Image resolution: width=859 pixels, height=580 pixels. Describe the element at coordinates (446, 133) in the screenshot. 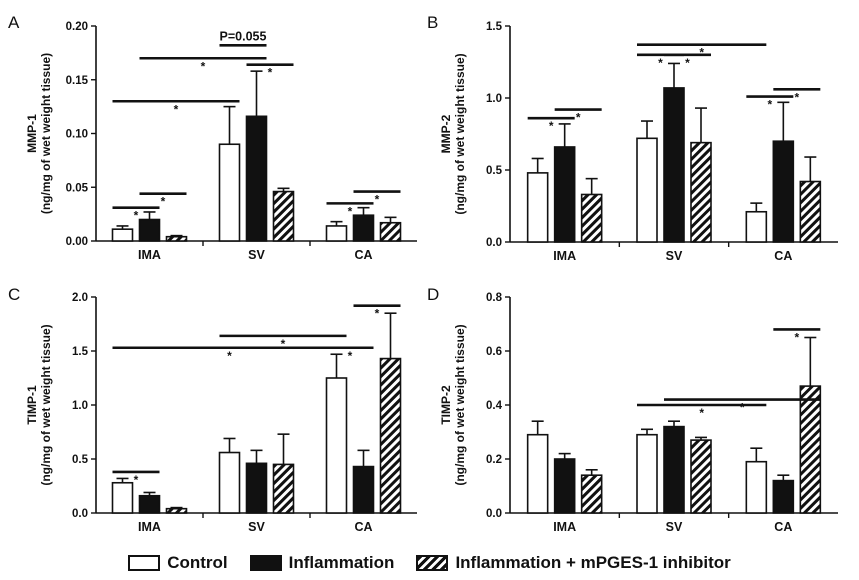

I see `y-axis-title: MMP-2` at that location.